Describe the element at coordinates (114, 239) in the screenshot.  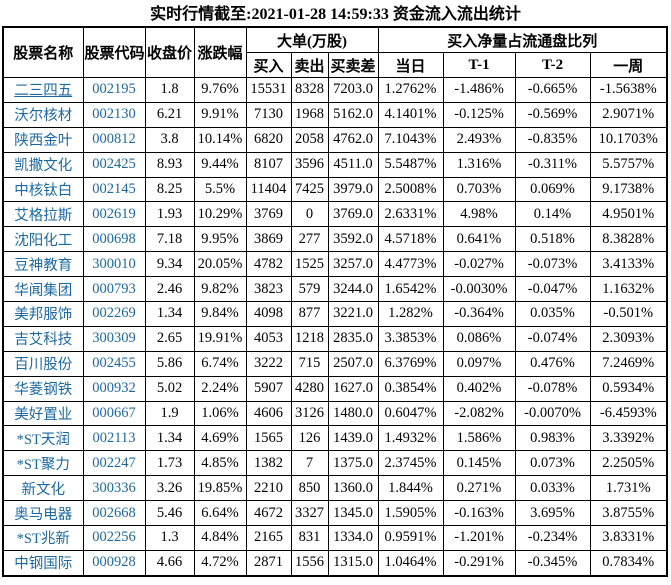
I see `stock-code-link: 000698` at that location.